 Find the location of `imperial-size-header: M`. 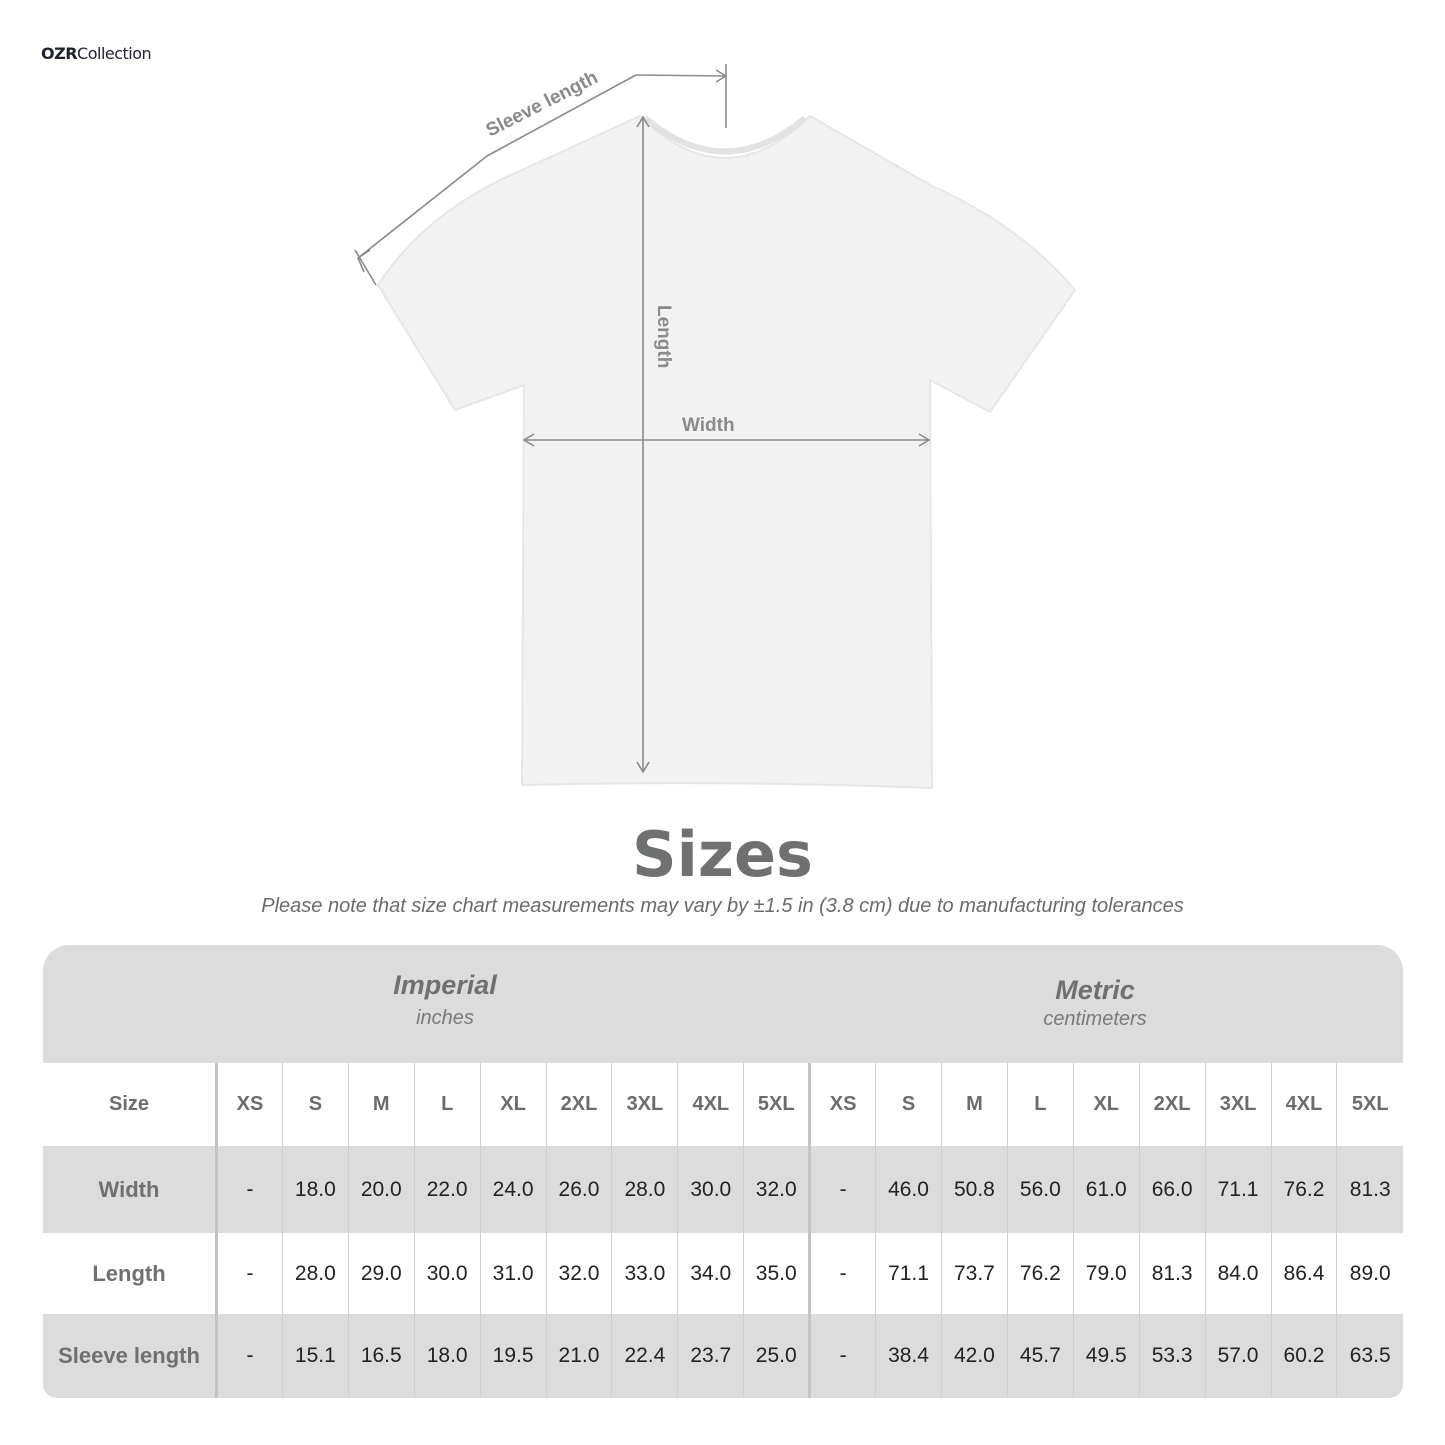

imperial-size-header: M is located at coordinates (381, 1104).